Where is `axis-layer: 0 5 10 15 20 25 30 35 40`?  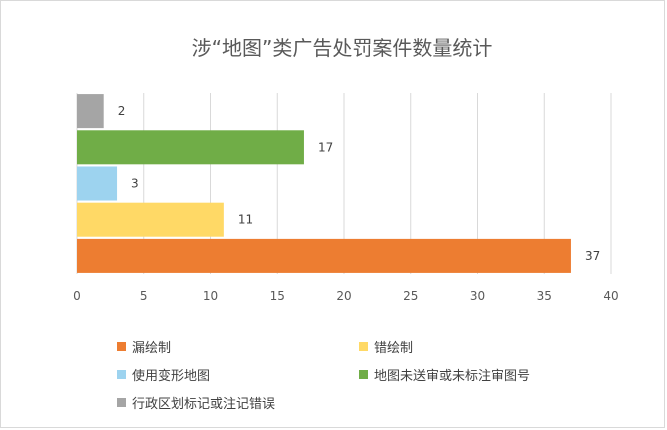 axis-layer: 0 5 10 15 20 25 30 35 40 is located at coordinates (345, 296).